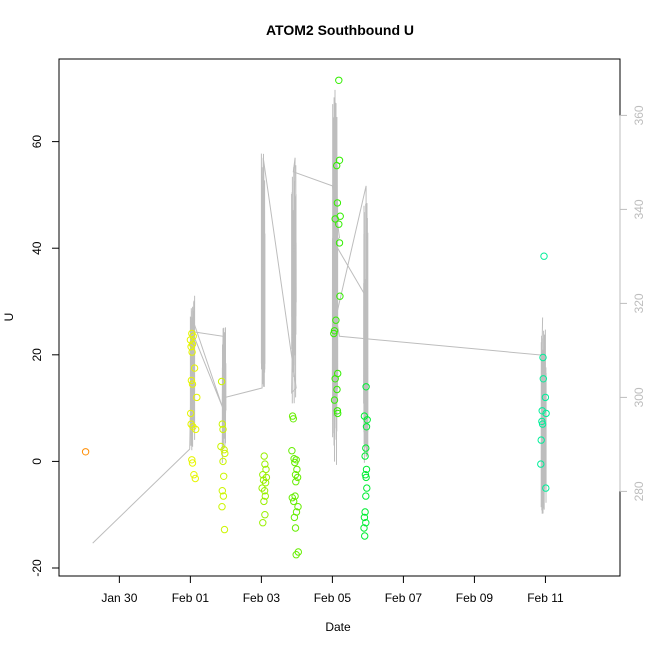 The height and width of the screenshot is (650, 650). Describe the element at coordinates (404, 598) in the screenshot. I see `x-tick-label-4: Feb 07` at that location.